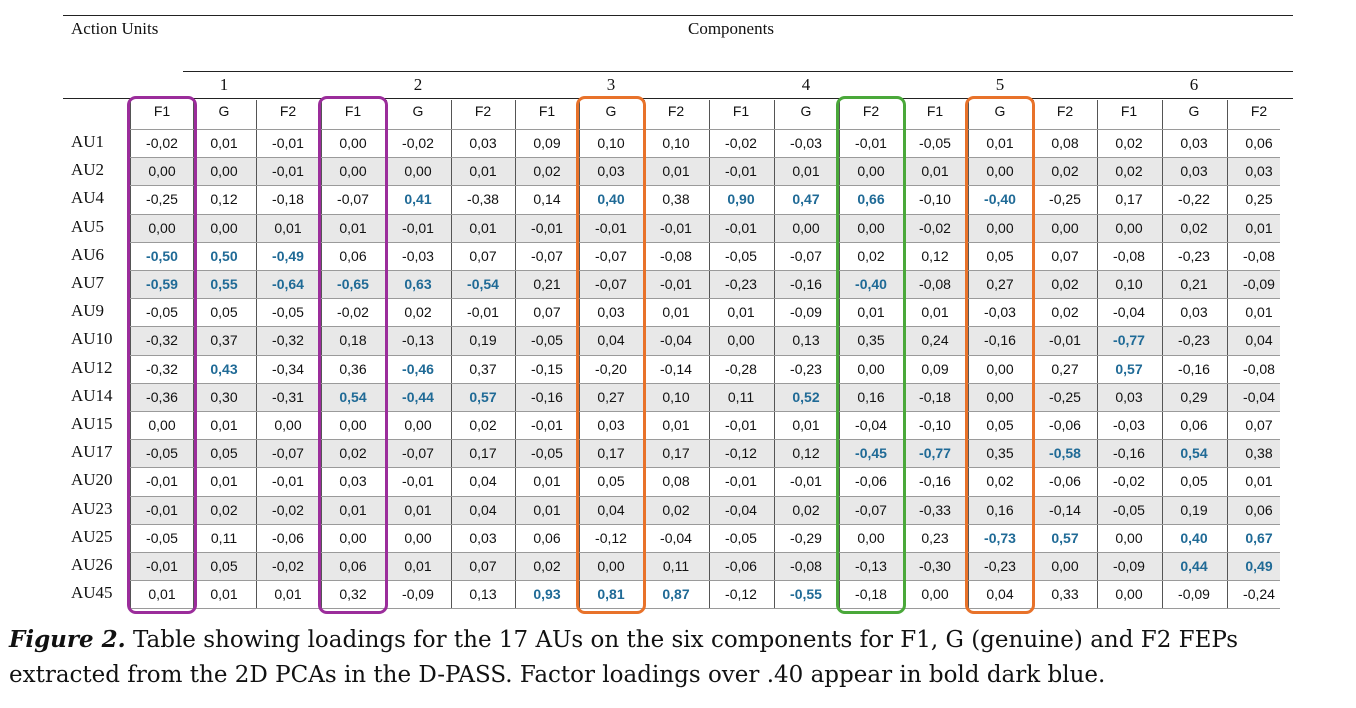 This screenshot has width=1356, height=708. I want to click on loading-cell: 0,90, so click(741, 199).